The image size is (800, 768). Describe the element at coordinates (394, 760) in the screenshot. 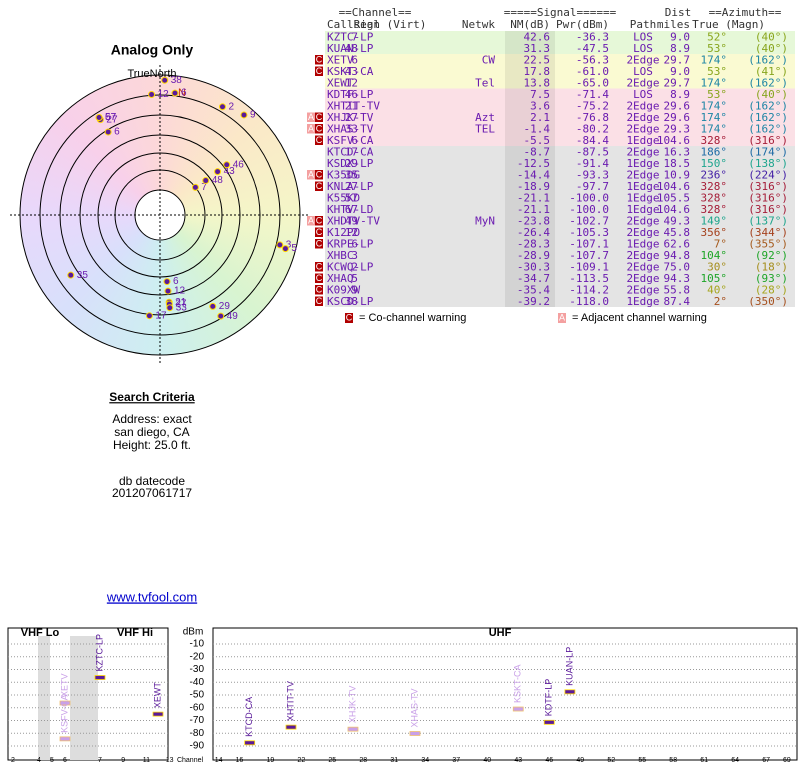

I see `channel-tick-label: 31` at that location.